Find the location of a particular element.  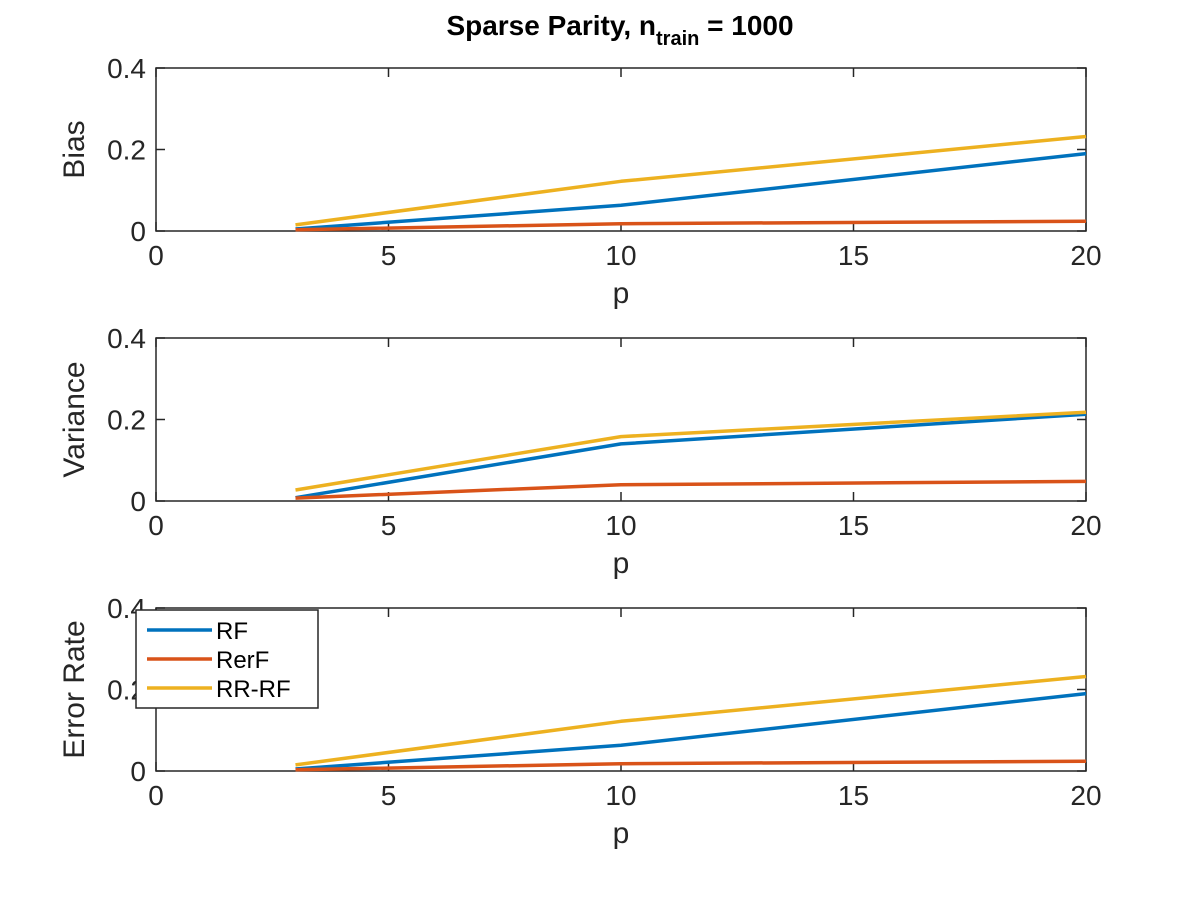

legend-label-rr-rf: RR-RF is located at coordinates (253, 689).